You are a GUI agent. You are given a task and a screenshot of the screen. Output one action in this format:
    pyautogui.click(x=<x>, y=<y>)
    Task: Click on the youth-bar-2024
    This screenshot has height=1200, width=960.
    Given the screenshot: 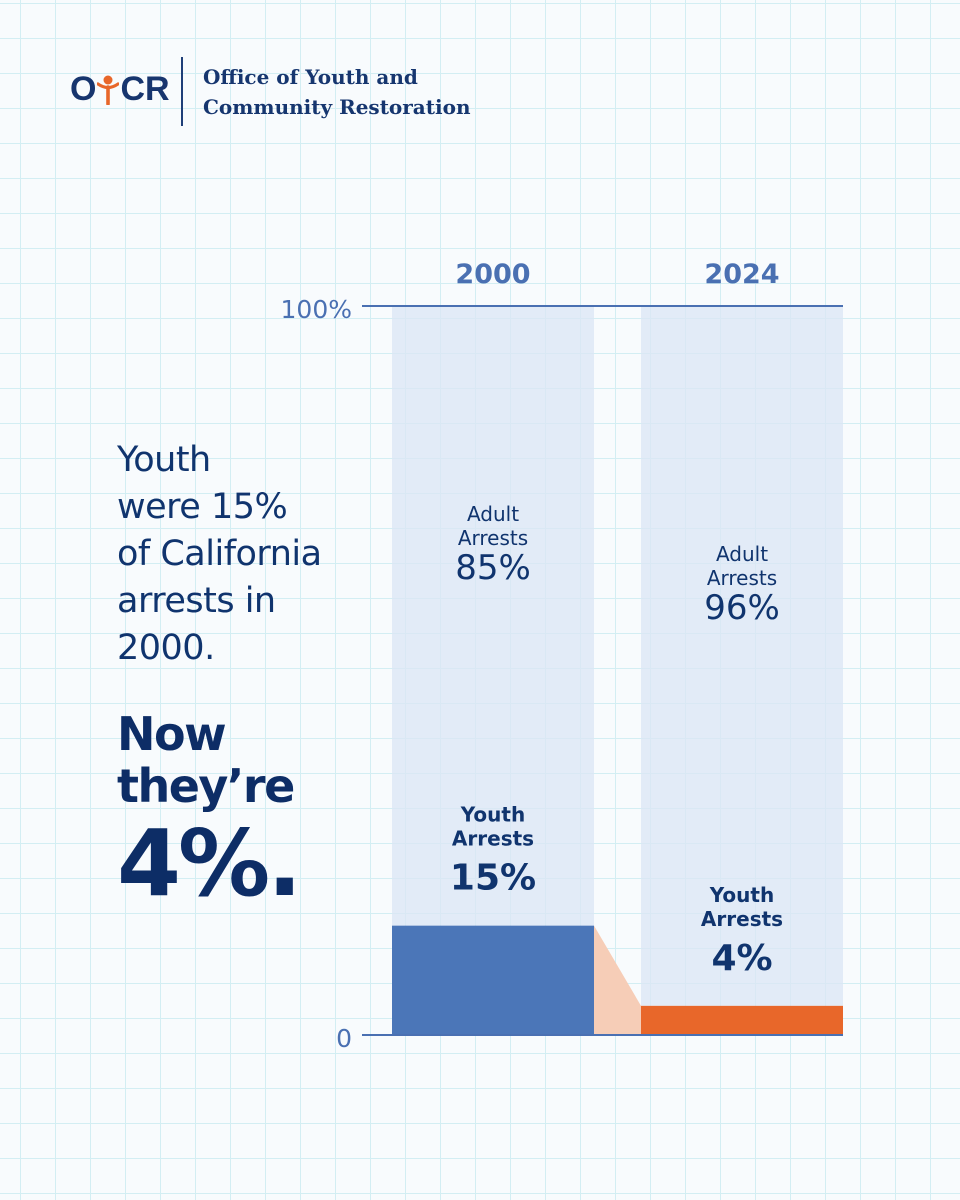 What is the action you would take?
    pyautogui.click(x=742, y=1020)
    